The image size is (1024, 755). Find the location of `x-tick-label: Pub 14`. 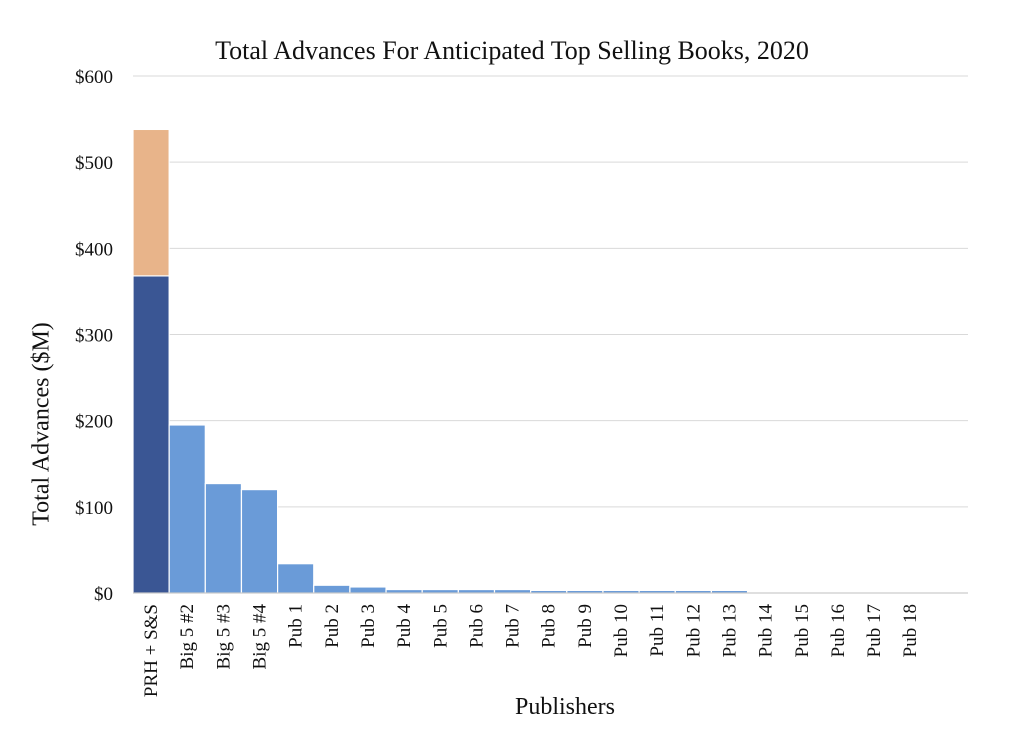

x-tick-label: Pub 14 is located at coordinates (766, 631).